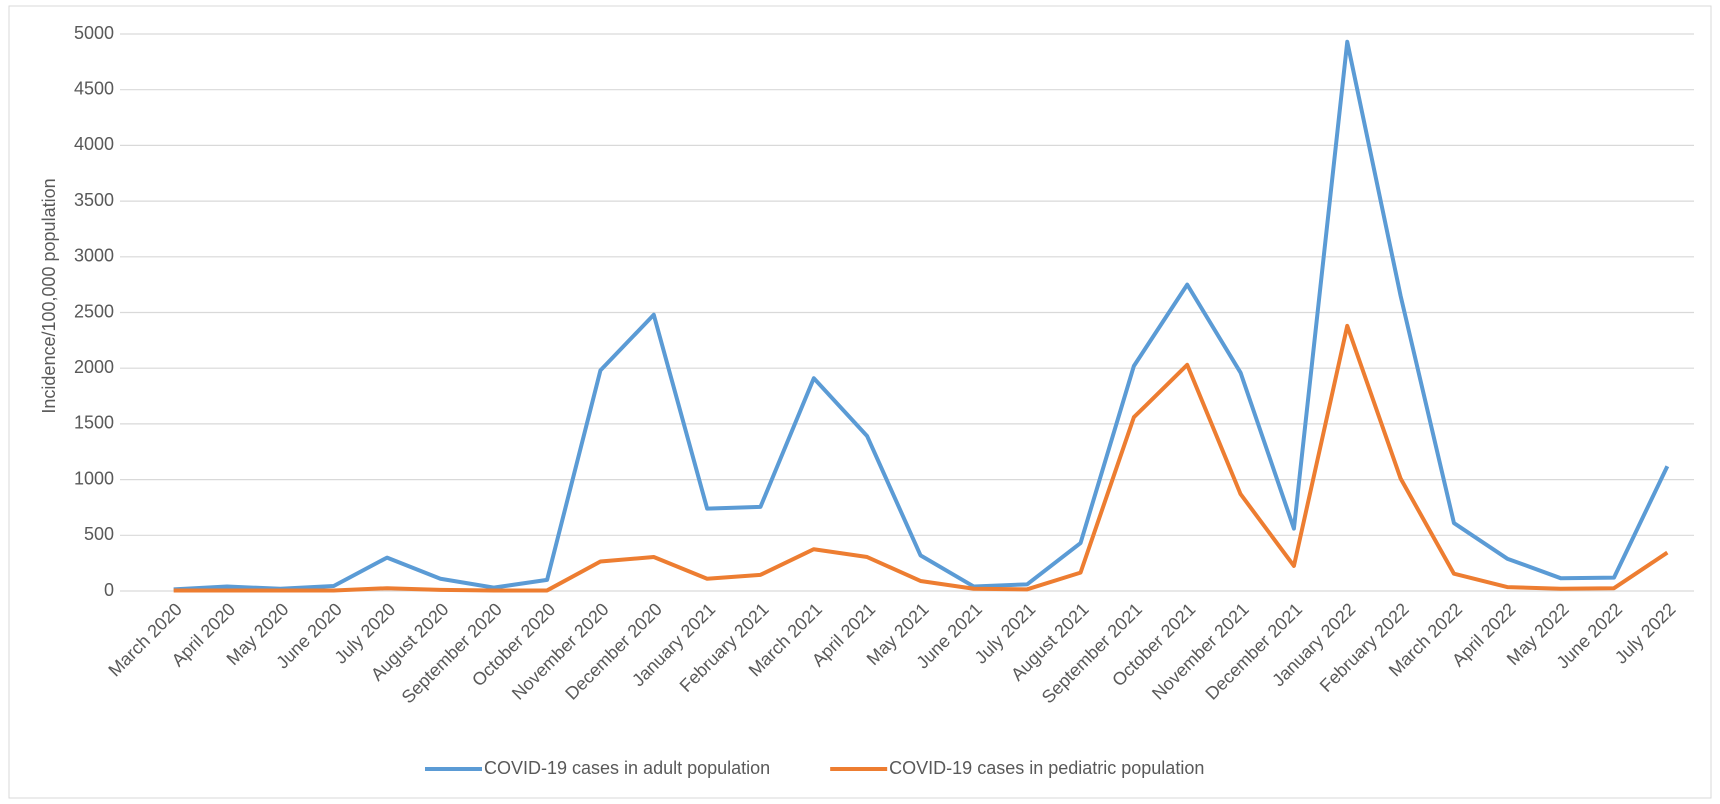 Image resolution: width=1720 pixels, height=804 pixels. Describe the element at coordinates (1046, 768) in the screenshot. I see `legend-label: COVID-19 cases in pediatric population` at that location.